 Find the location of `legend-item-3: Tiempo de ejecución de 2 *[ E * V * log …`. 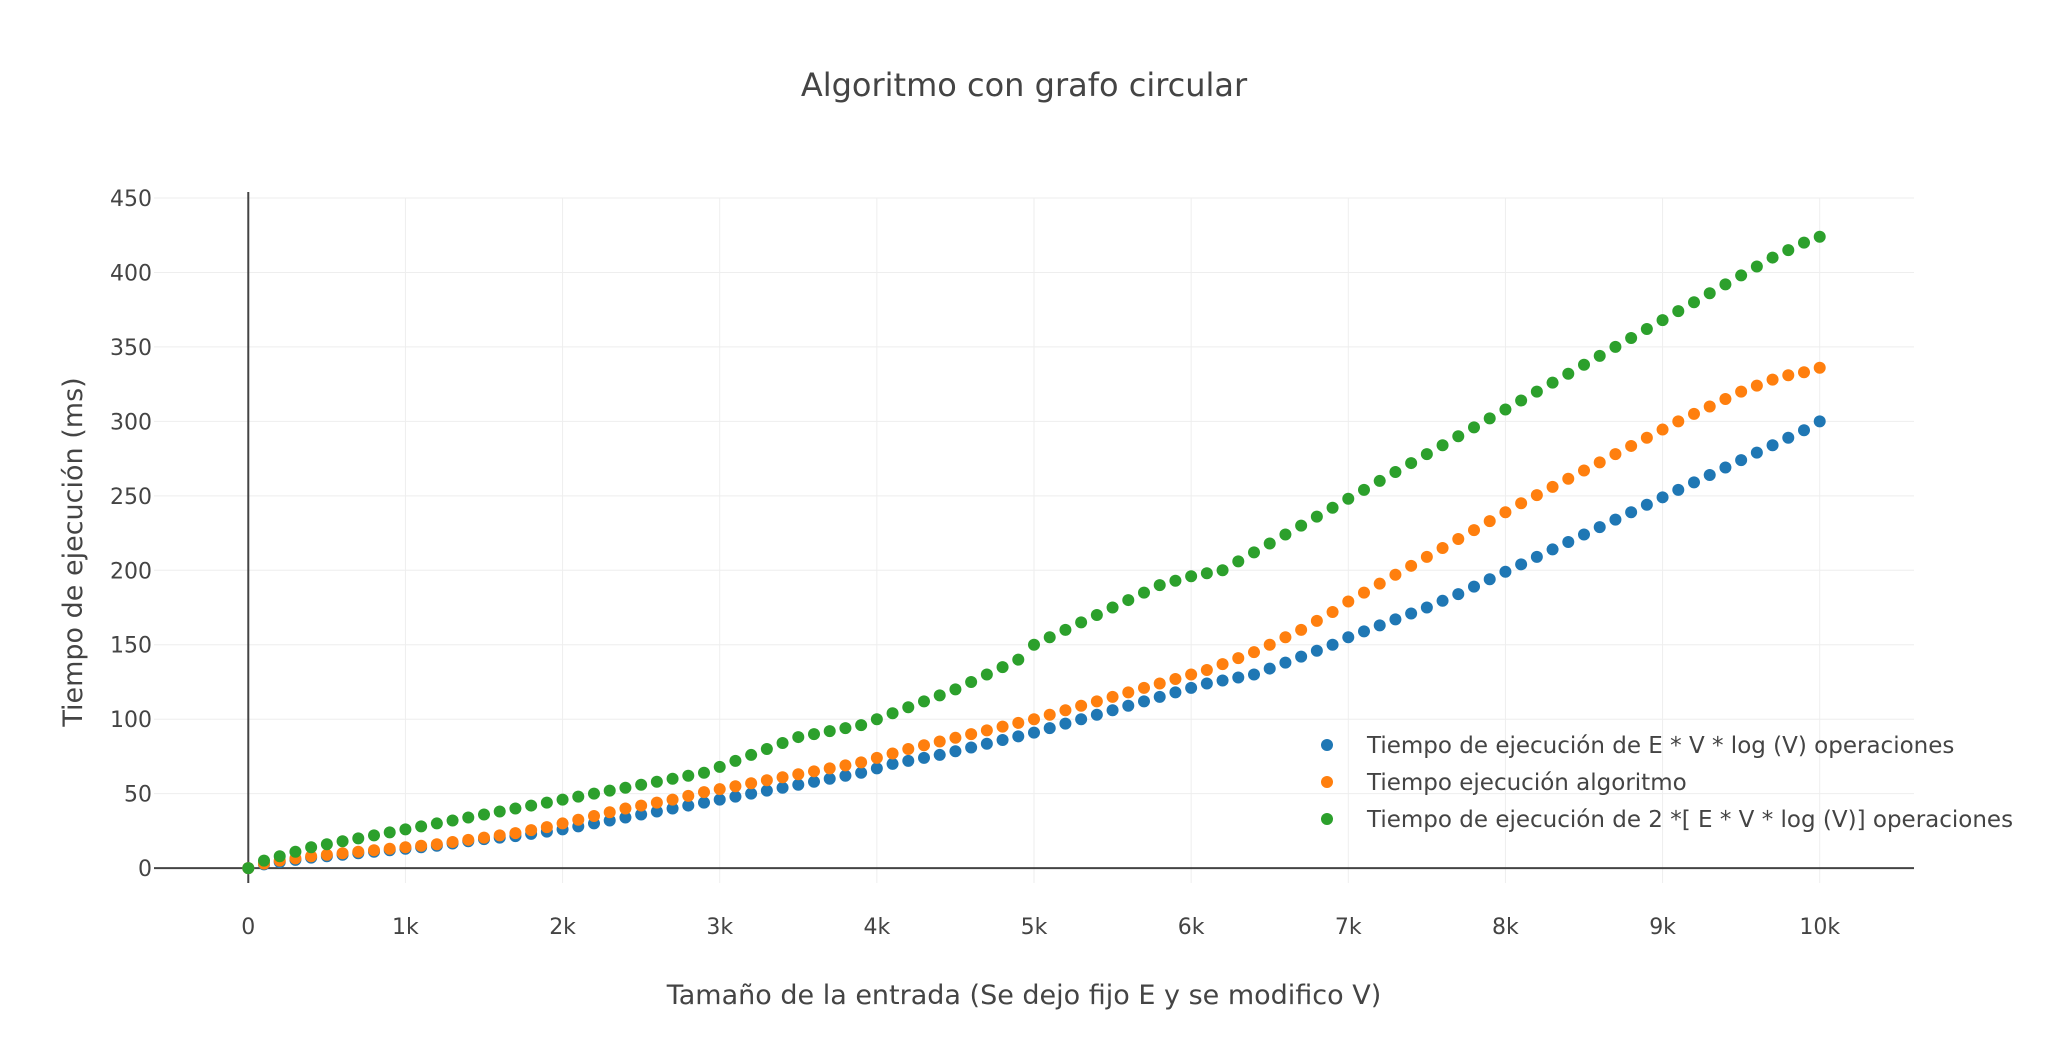

legend-item-3: Tiempo de ejecución de 2 *[ E * V * log … is located at coordinates (1667, 820).